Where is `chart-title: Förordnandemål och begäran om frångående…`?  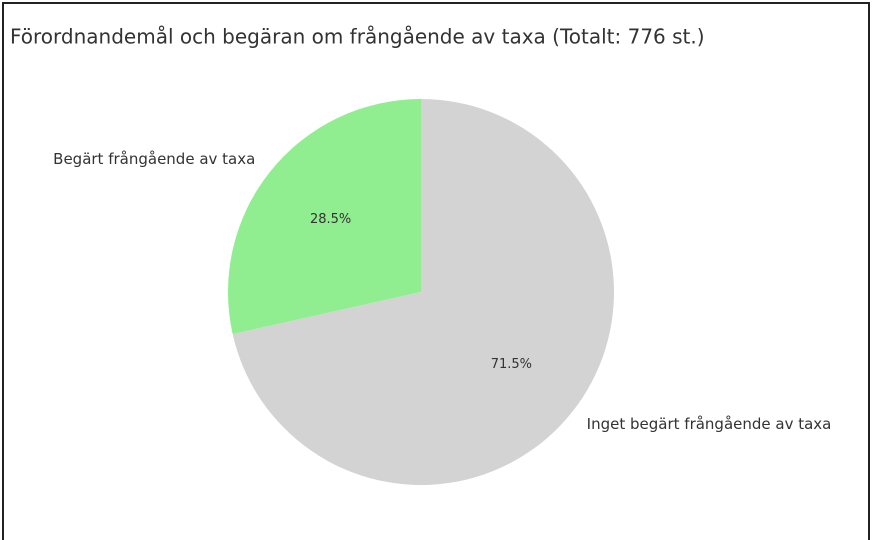 chart-title: Förordnandemål och begäran om frångående… is located at coordinates (357, 37).